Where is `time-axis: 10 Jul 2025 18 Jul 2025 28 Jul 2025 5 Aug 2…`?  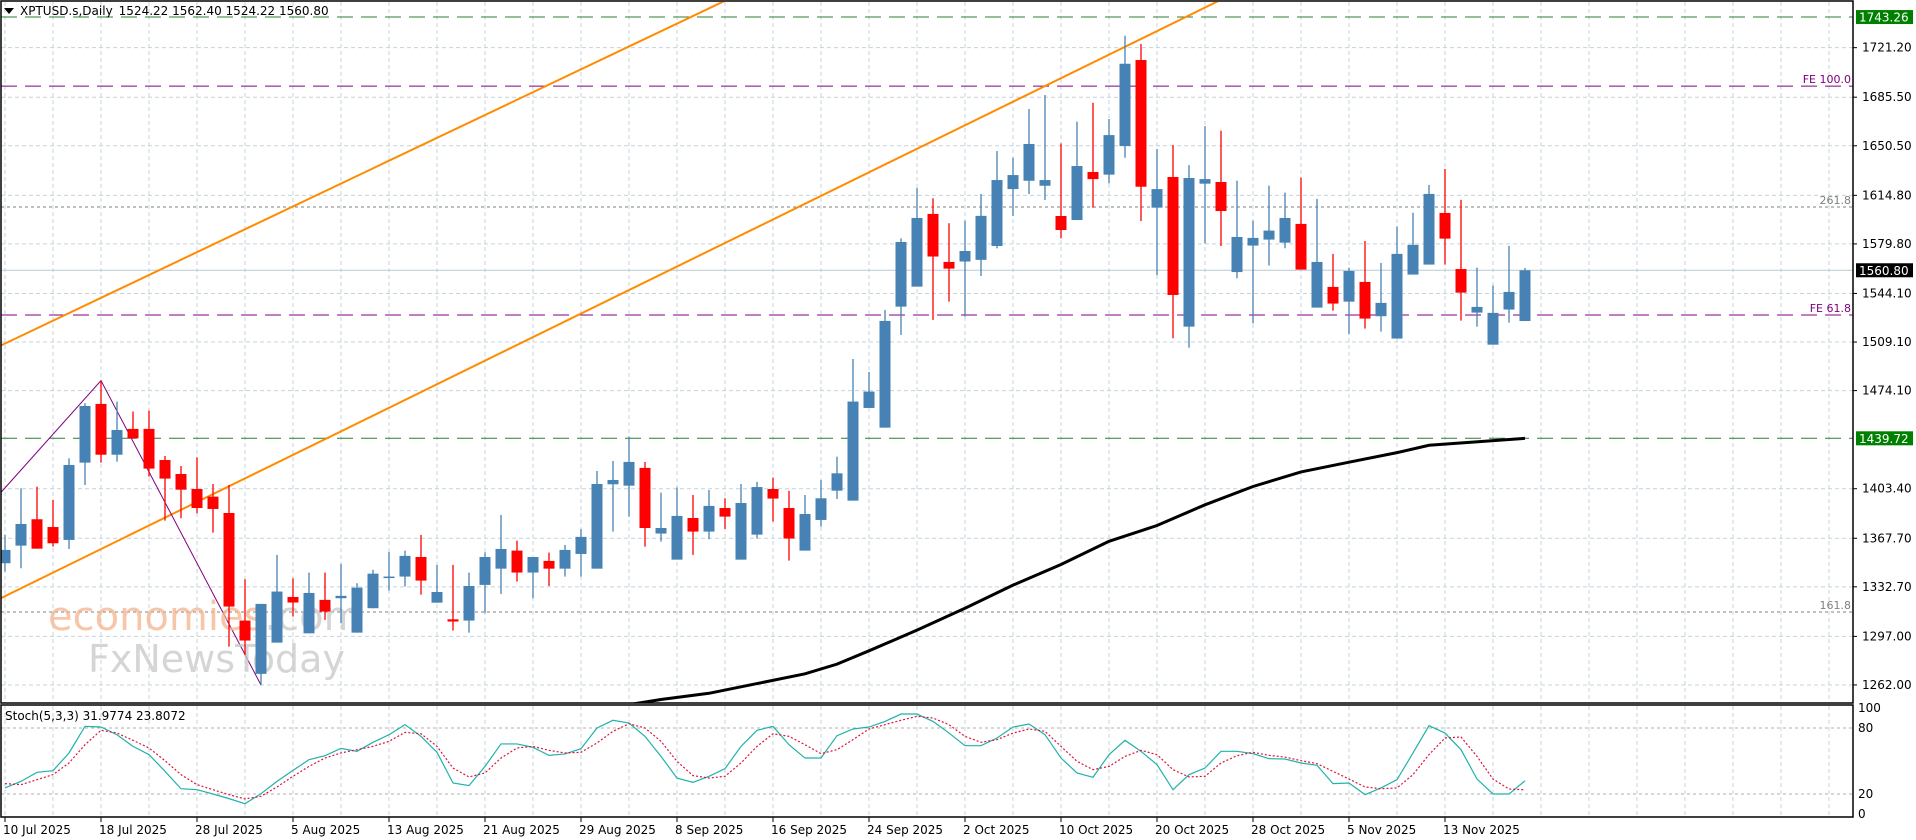 time-axis: 10 Jul 2025 18 Jul 2025 28 Jul 2025 5 Aug 2… is located at coordinates (761, 827).